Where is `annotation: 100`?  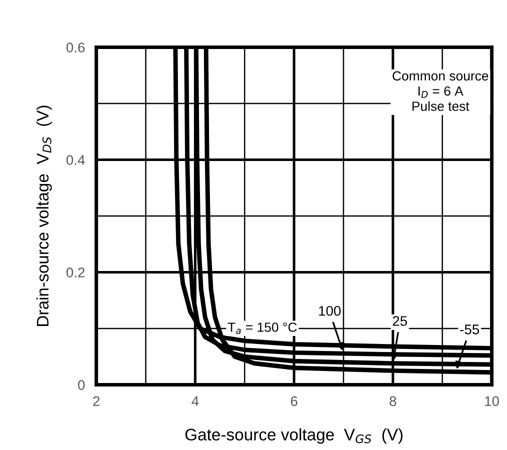 annotation: 100 is located at coordinates (330, 311).